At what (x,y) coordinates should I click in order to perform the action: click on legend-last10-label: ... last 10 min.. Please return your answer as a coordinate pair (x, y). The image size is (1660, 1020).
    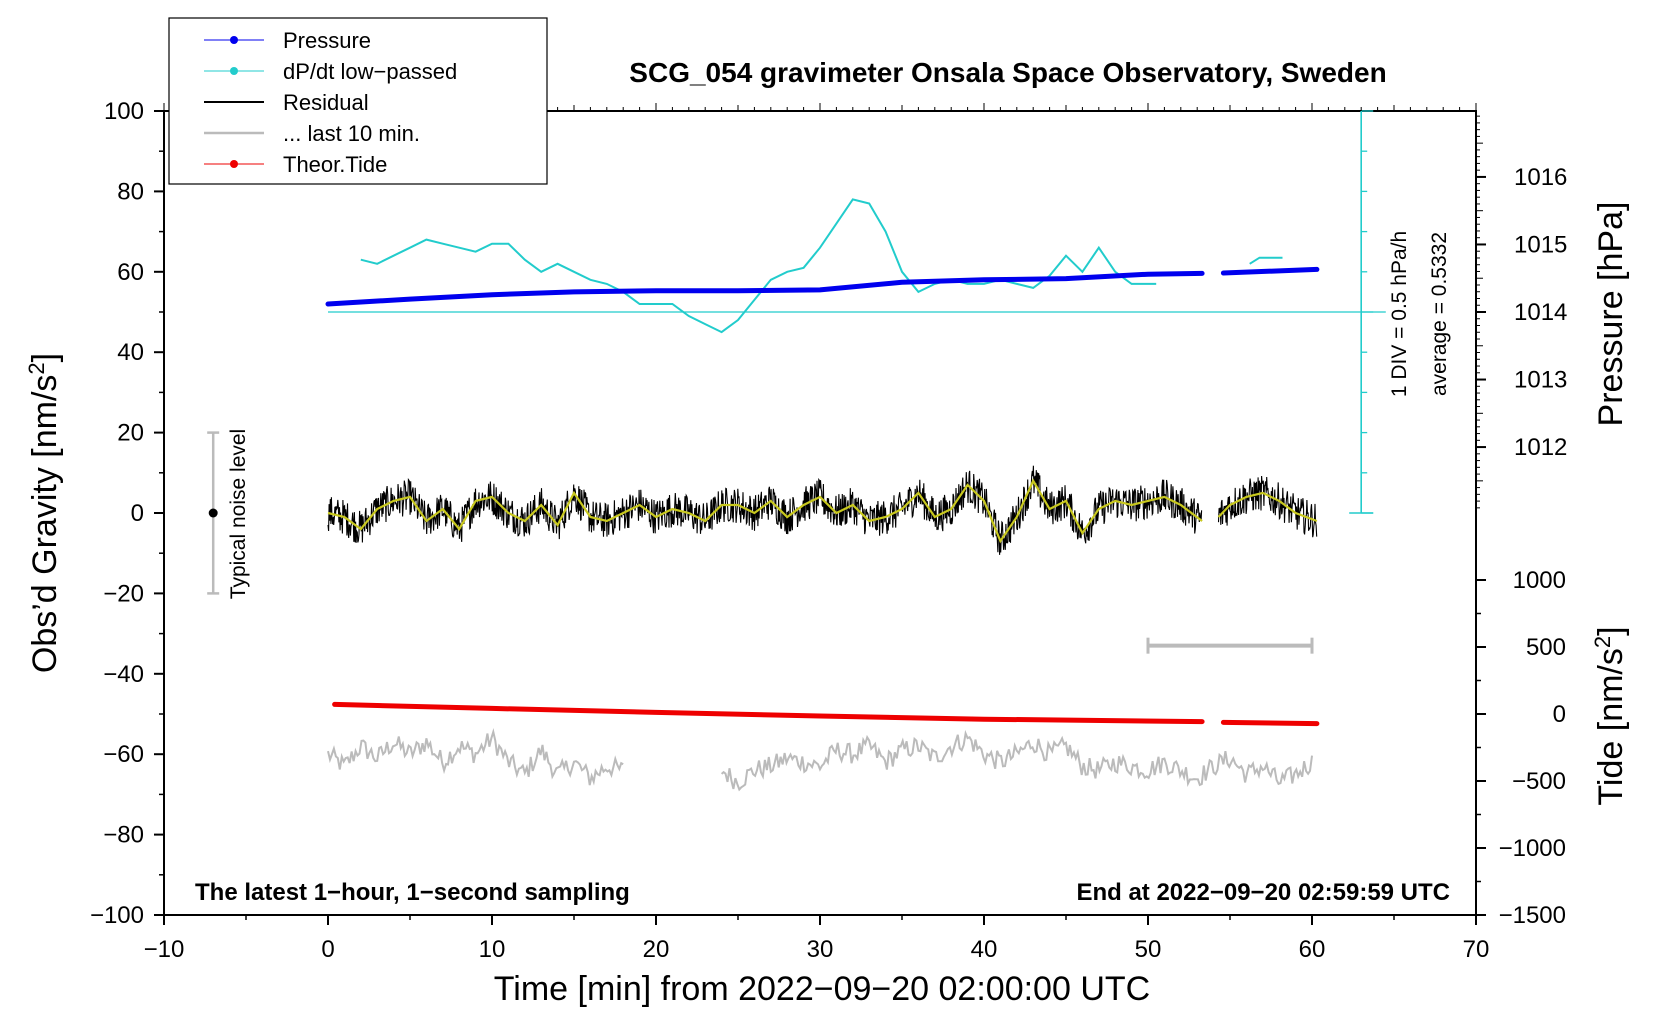
    Looking at the image, I should click on (351, 133).